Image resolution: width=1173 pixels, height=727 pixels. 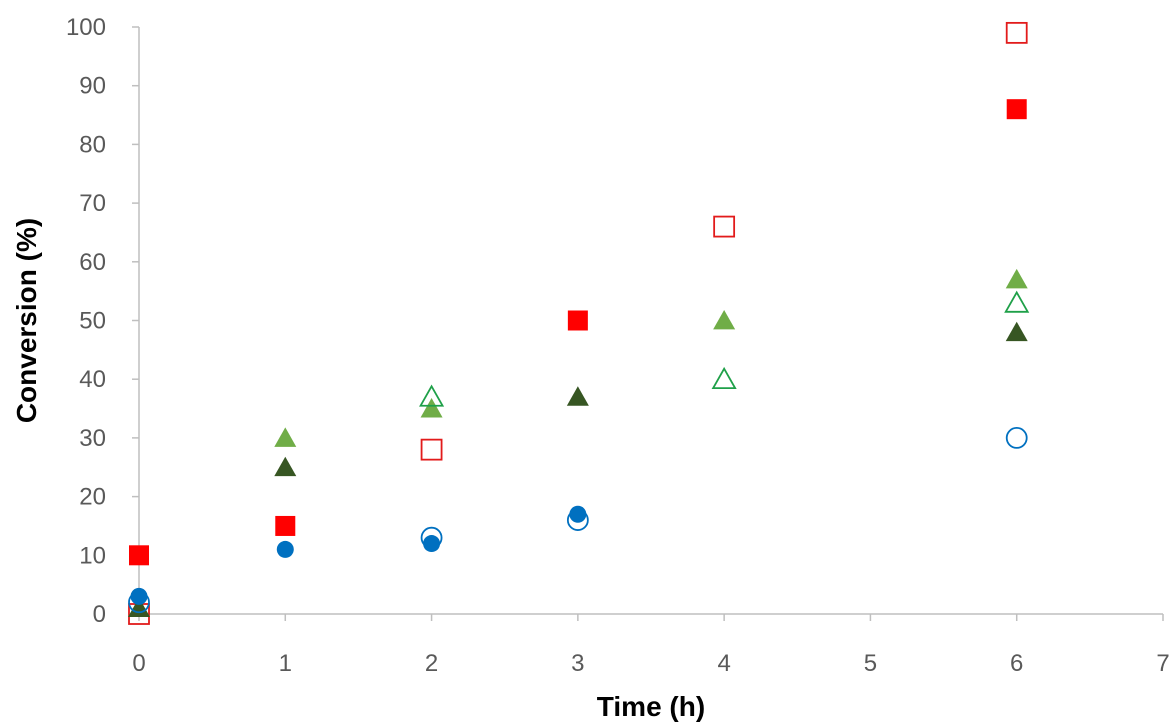 I want to click on y-tick-label: 50, so click(x=92, y=321).